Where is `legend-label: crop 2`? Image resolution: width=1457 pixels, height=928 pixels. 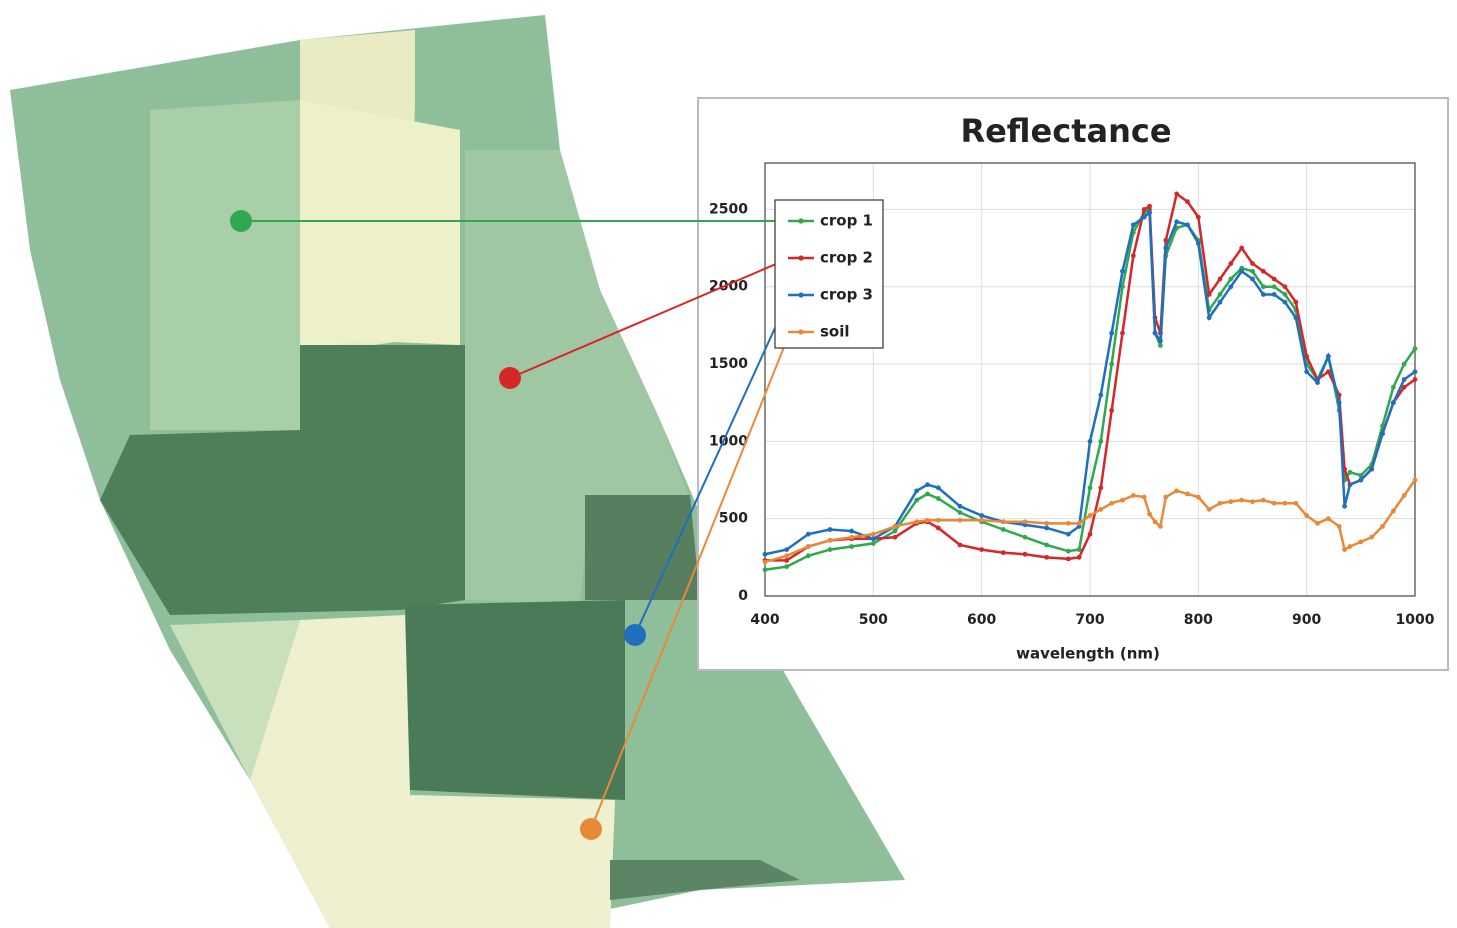 legend-label: crop 2 is located at coordinates (846, 258).